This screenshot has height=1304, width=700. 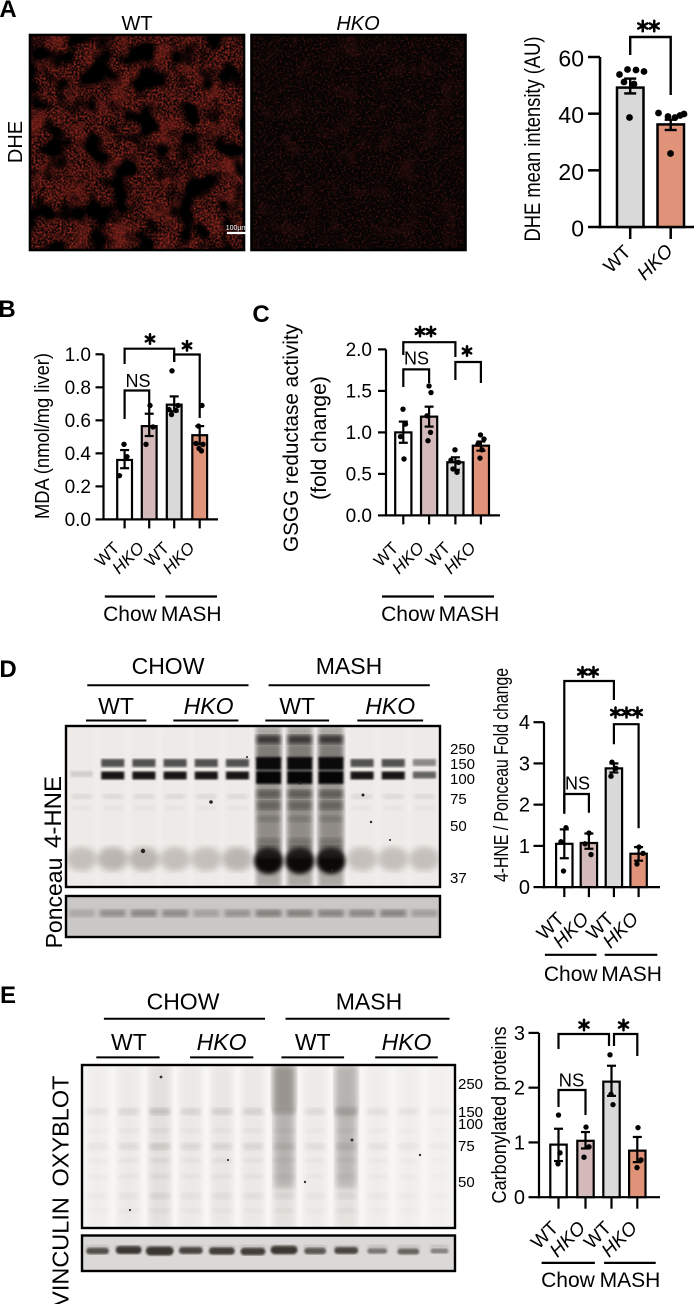 What do you see at coordinates (8, 309) in the screenshot?
I see `svg-text: B` at bounding box center [8, 309].